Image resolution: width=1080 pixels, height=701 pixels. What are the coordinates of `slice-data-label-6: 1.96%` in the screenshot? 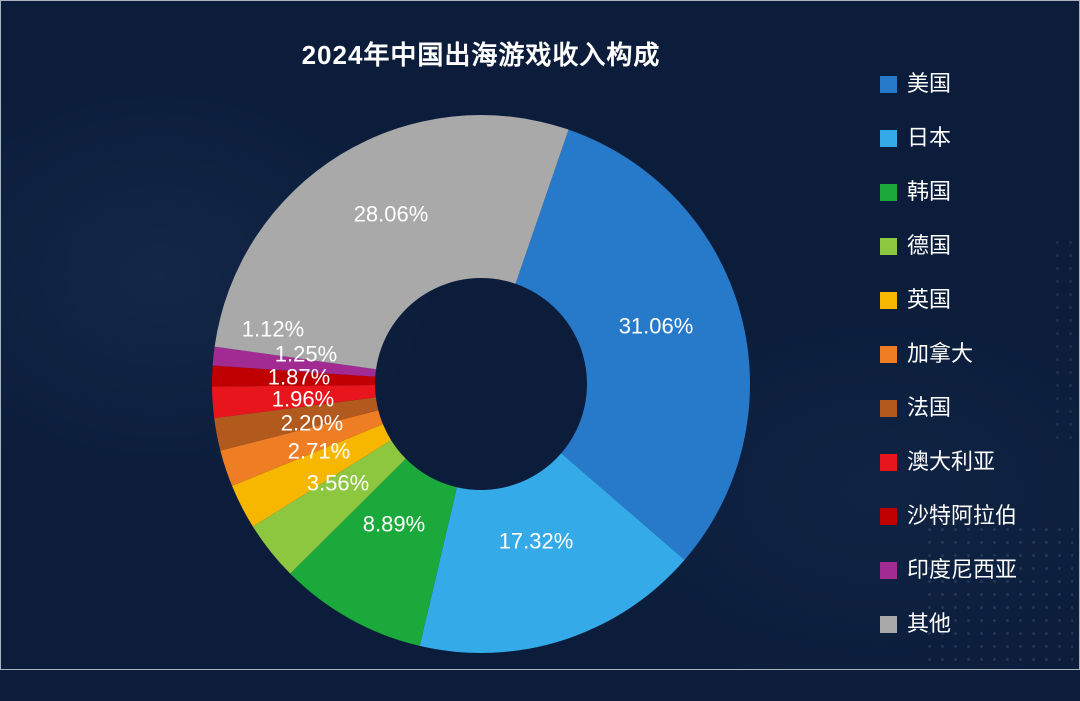 It's located at (303, 399).